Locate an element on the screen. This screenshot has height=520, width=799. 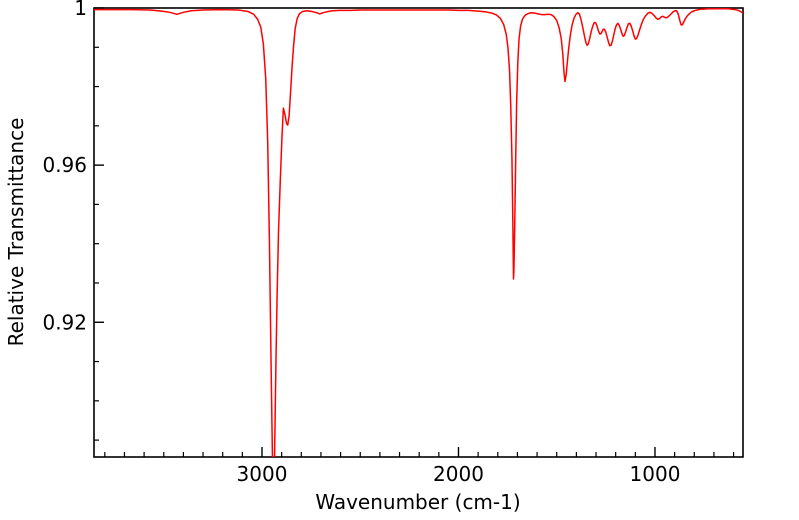
x-axis-title: Wavenumber (cm-1) is located at coordinates (417, 502).